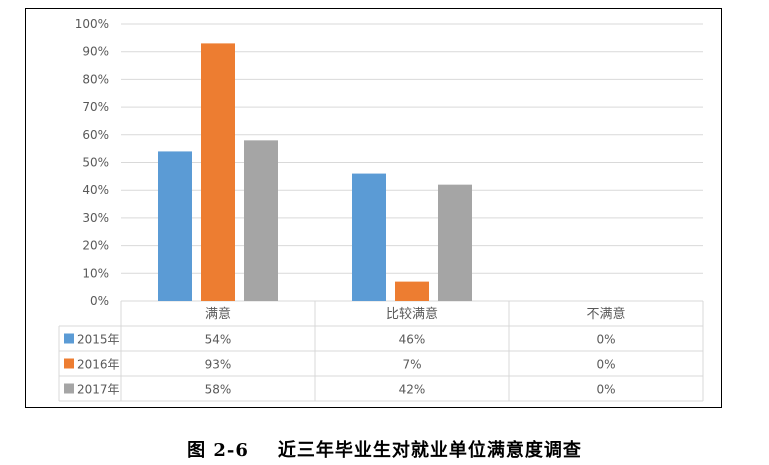 This screenshot has height=465, width=769. Describe the element at coordinates (99, 301) in the screenshot. I see `y-tick-label: 0%` at that location.